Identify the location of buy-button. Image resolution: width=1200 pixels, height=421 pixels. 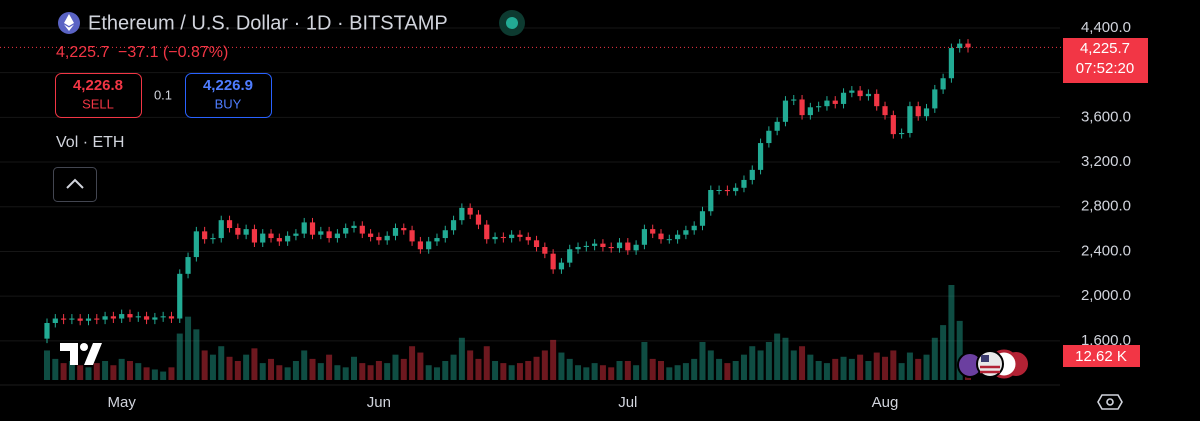
(228, 95).